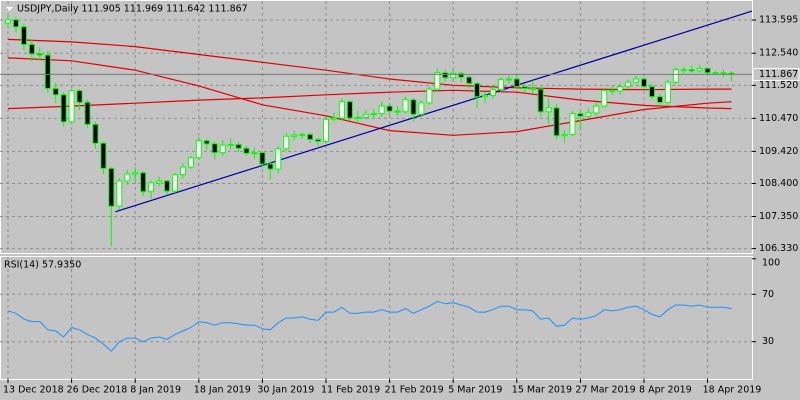  What do you see at coordinates (778, 85) in the screenshot?
I see `y-tick-label: 111.520` at bounding box center [778, 85].